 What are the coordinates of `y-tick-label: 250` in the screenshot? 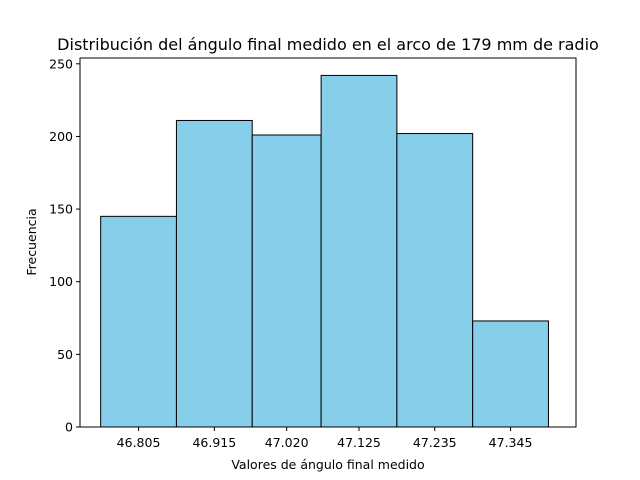 It's located at (61, 63).